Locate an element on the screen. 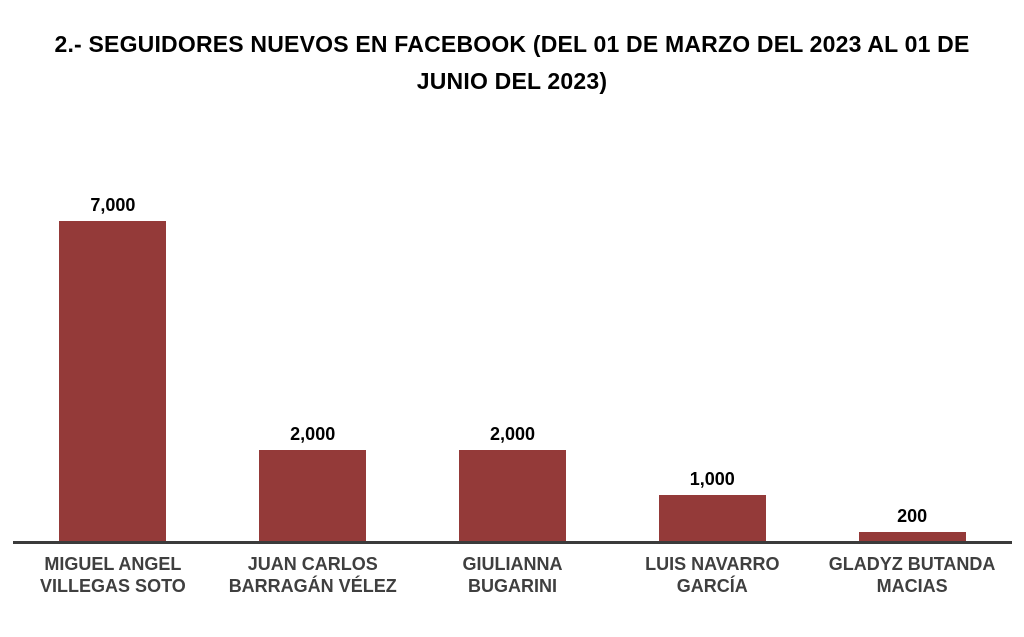 The image size is (1024, 637). bar-column: 7,000 is located at coordinates (113, 367).